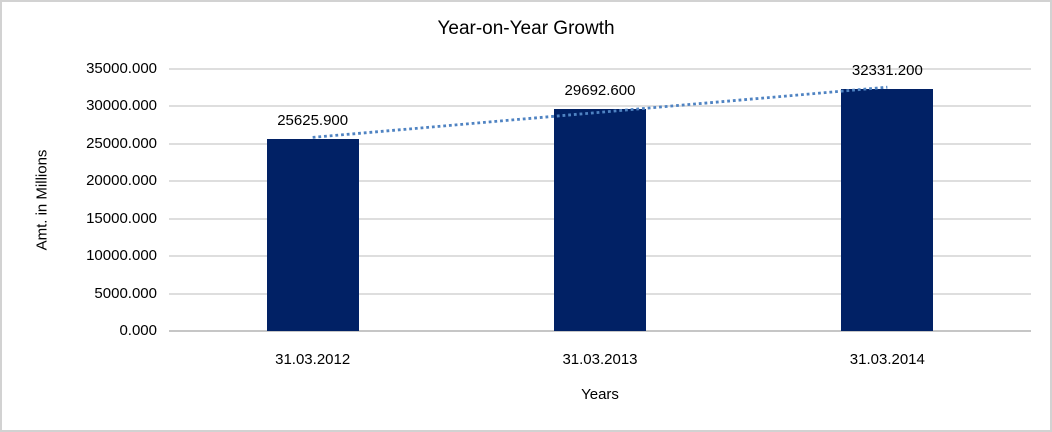 Image resolution: width=1052 pixels, height=432 pixels. I want to click on chart-title: Year-on-Year Growth, so click(526, 28).